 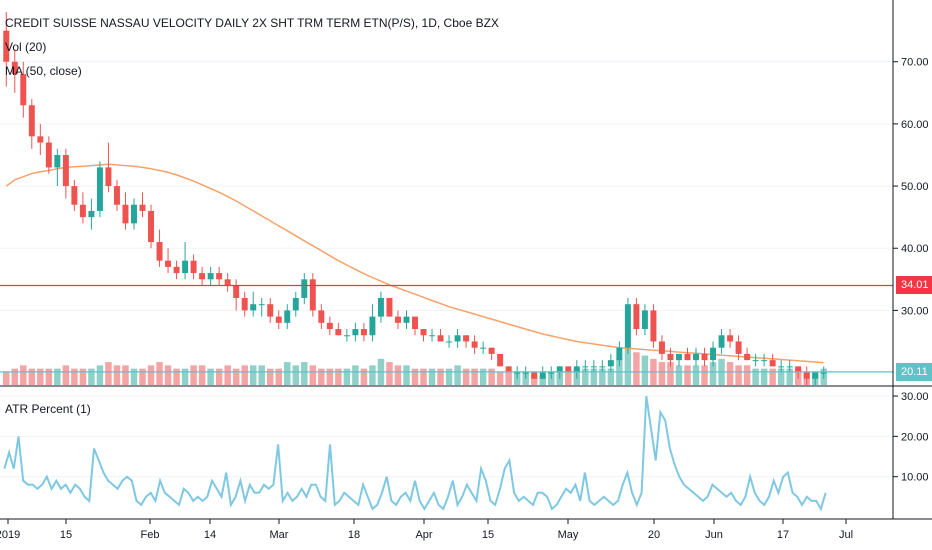 What do you see at coordinates (26, 47) in the screenshot?
I see `legend-volume: Vol (20)` at bounding box center [26, 47].